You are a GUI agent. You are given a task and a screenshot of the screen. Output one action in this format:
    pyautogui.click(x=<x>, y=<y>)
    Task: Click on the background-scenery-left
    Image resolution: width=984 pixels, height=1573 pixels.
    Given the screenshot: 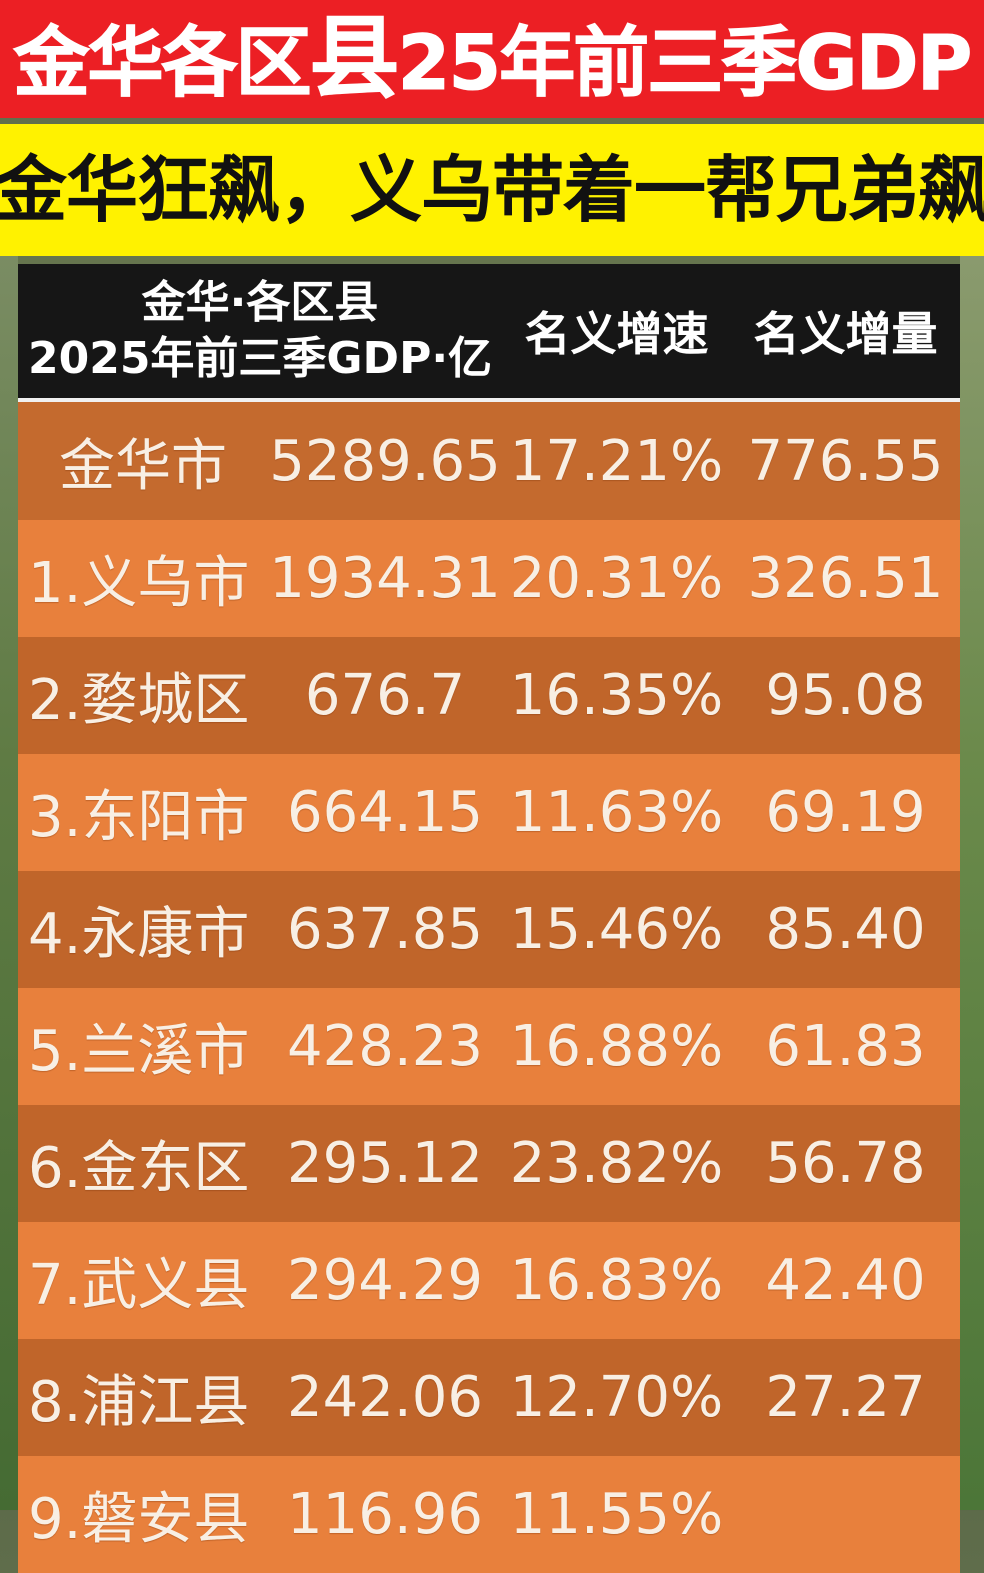 What is the action you would take?
    pyautogui.click(x=9, y=883)
    